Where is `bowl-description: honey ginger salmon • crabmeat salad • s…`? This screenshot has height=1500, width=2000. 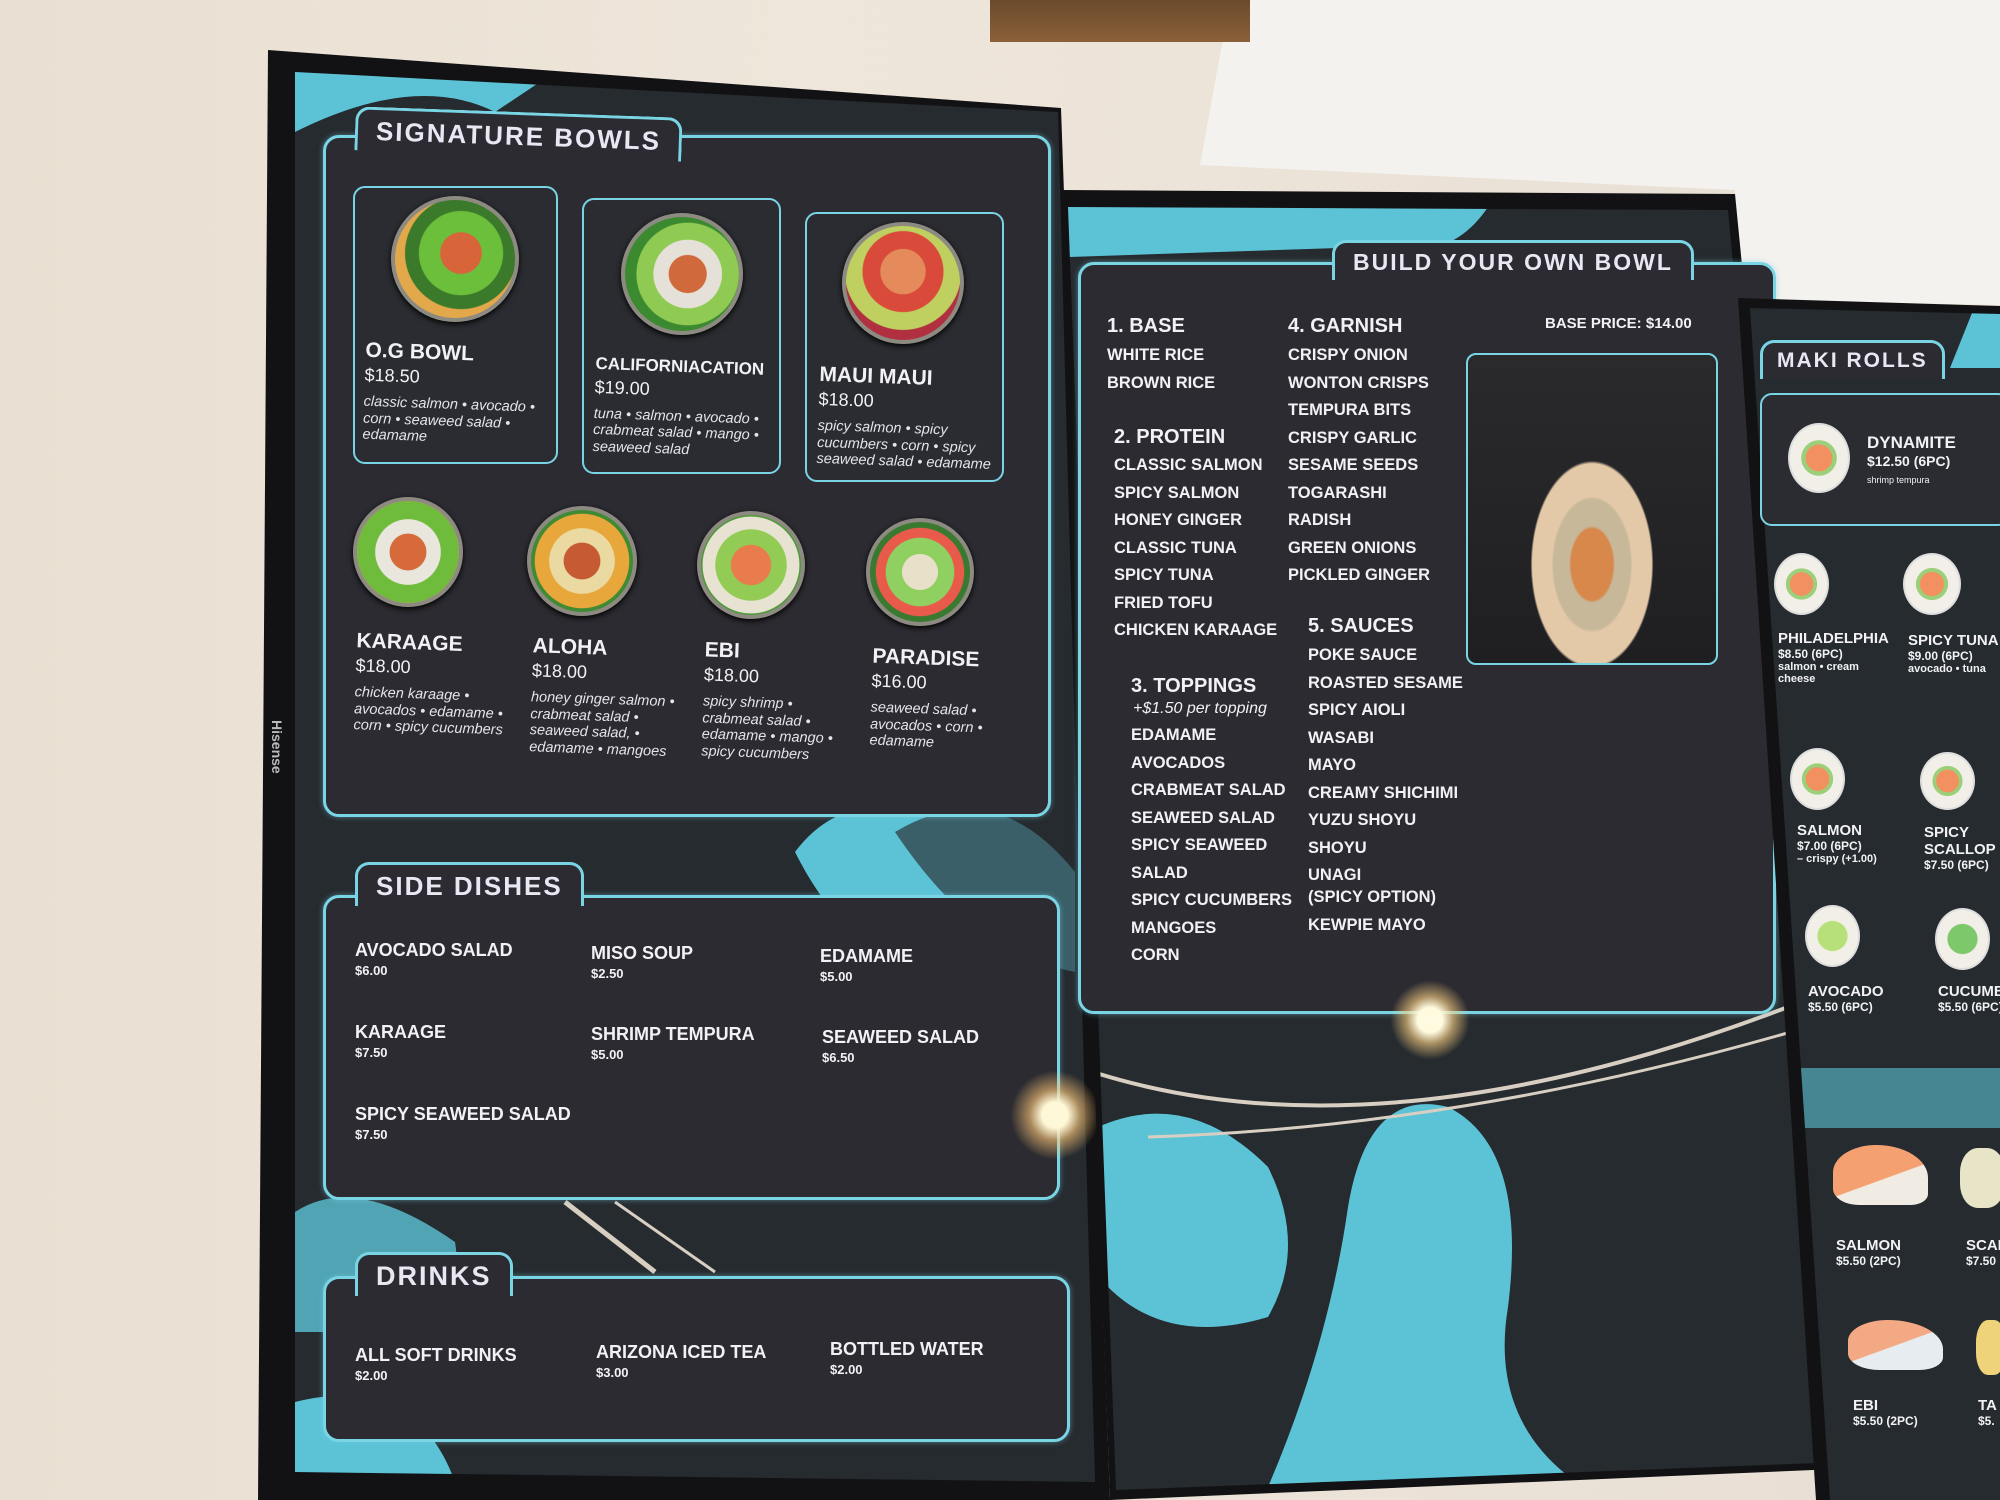 bowl-description: honey ginger salmon • crabmeat salad • s… is located at coordinates (601, 725).